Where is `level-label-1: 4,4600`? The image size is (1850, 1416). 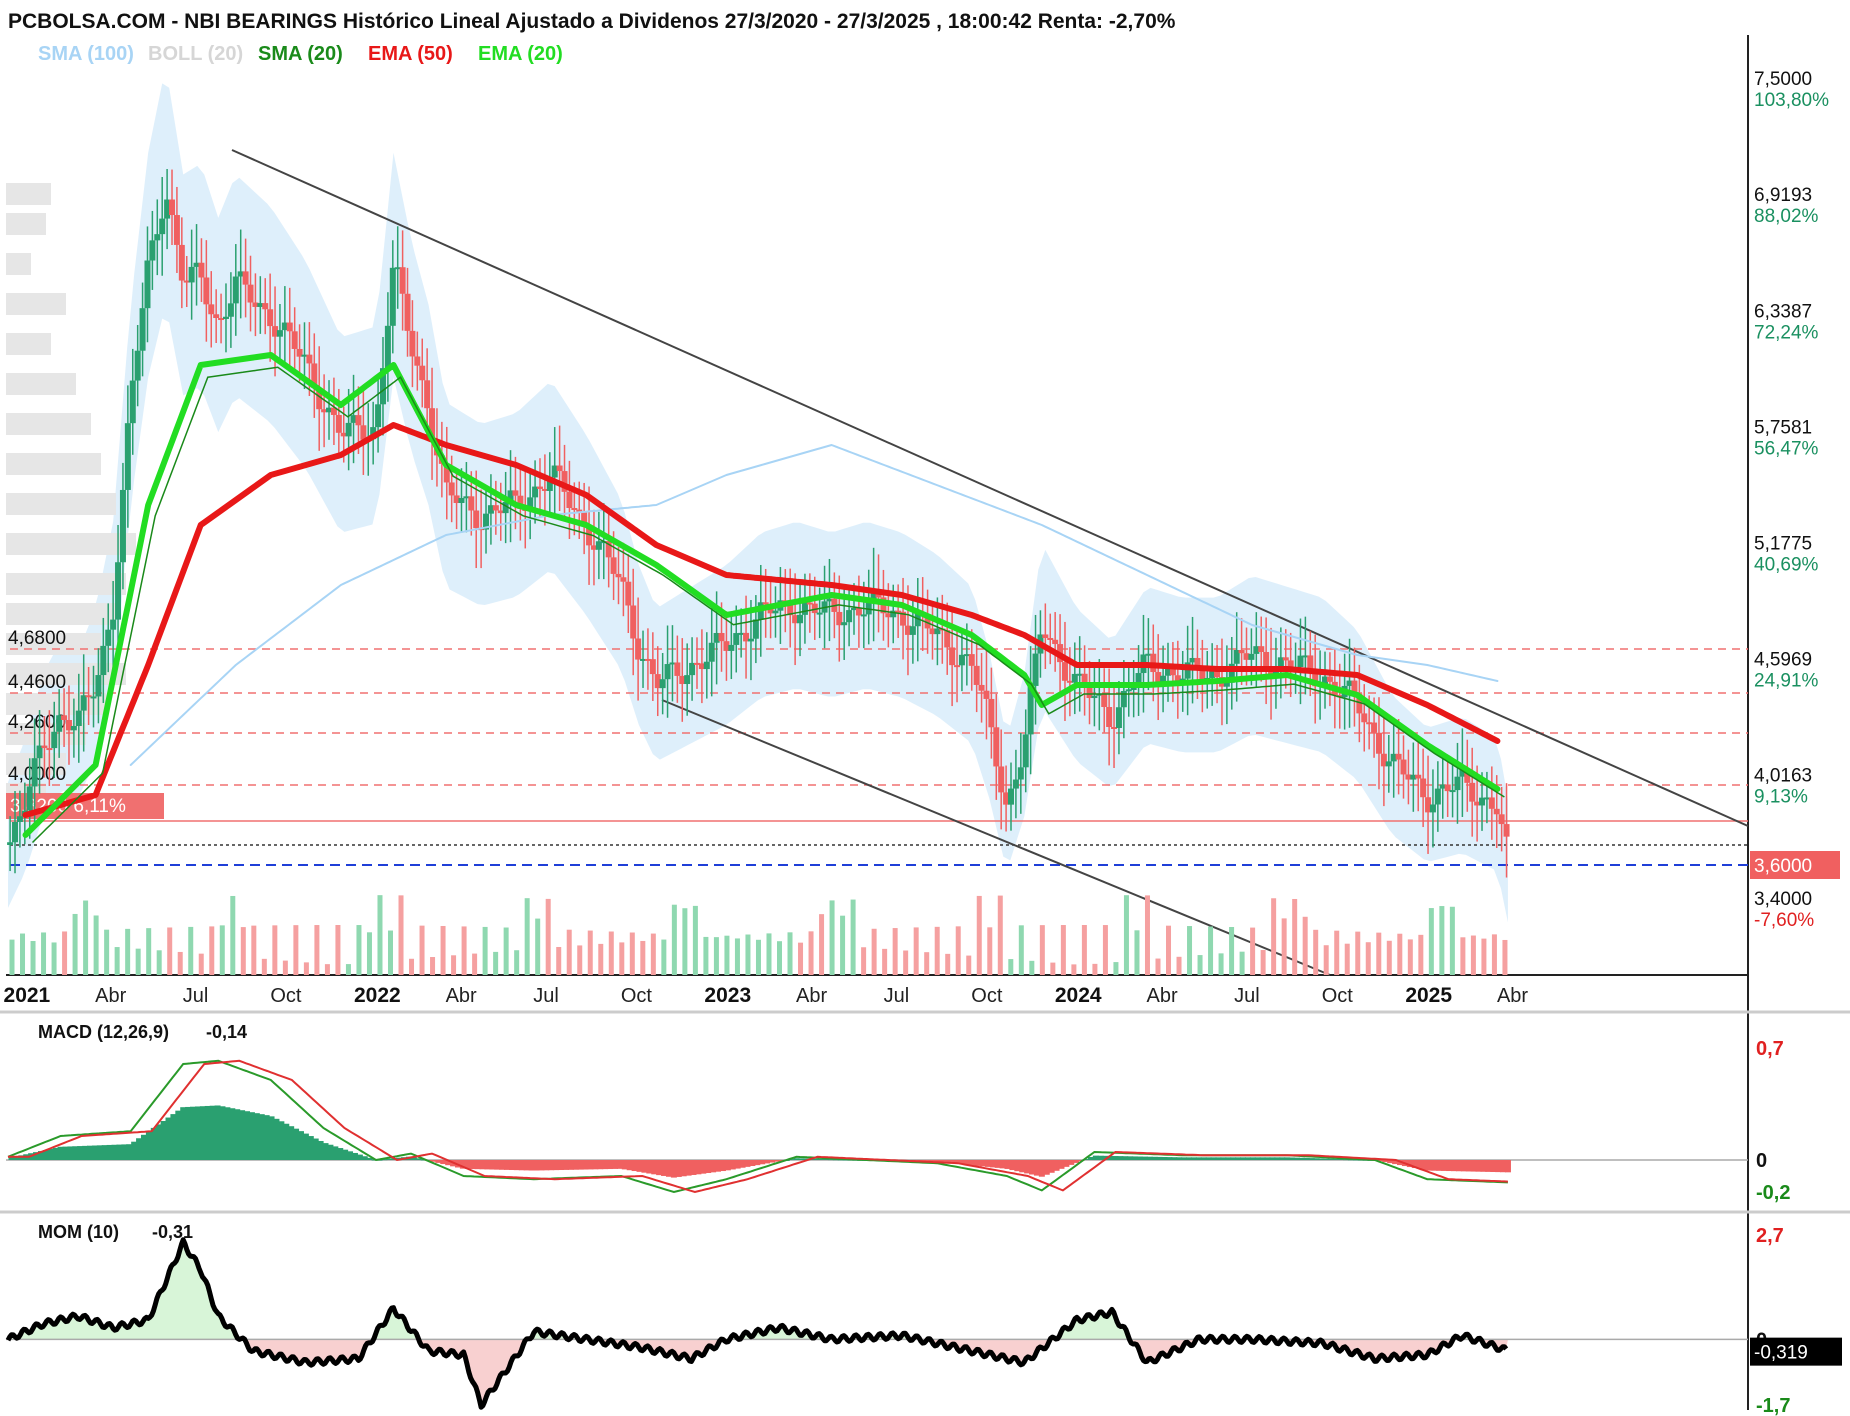
level-label-1: 4,4600 is located at coordinates (37, 682).